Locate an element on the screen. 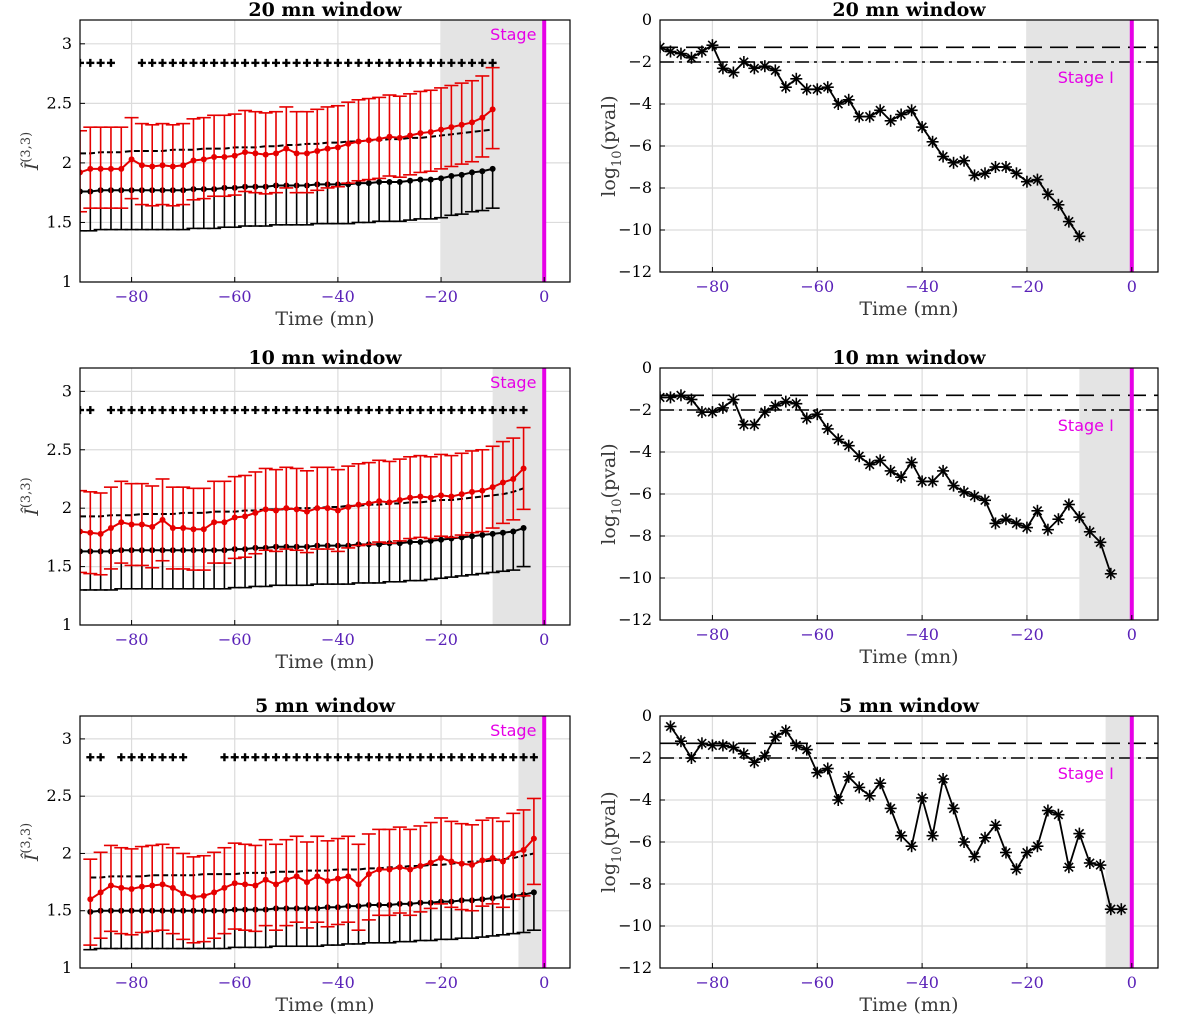 The width and height of the screenshot is (1178, 1032). panel-3-plot-area is located at coordinates (305, 498).